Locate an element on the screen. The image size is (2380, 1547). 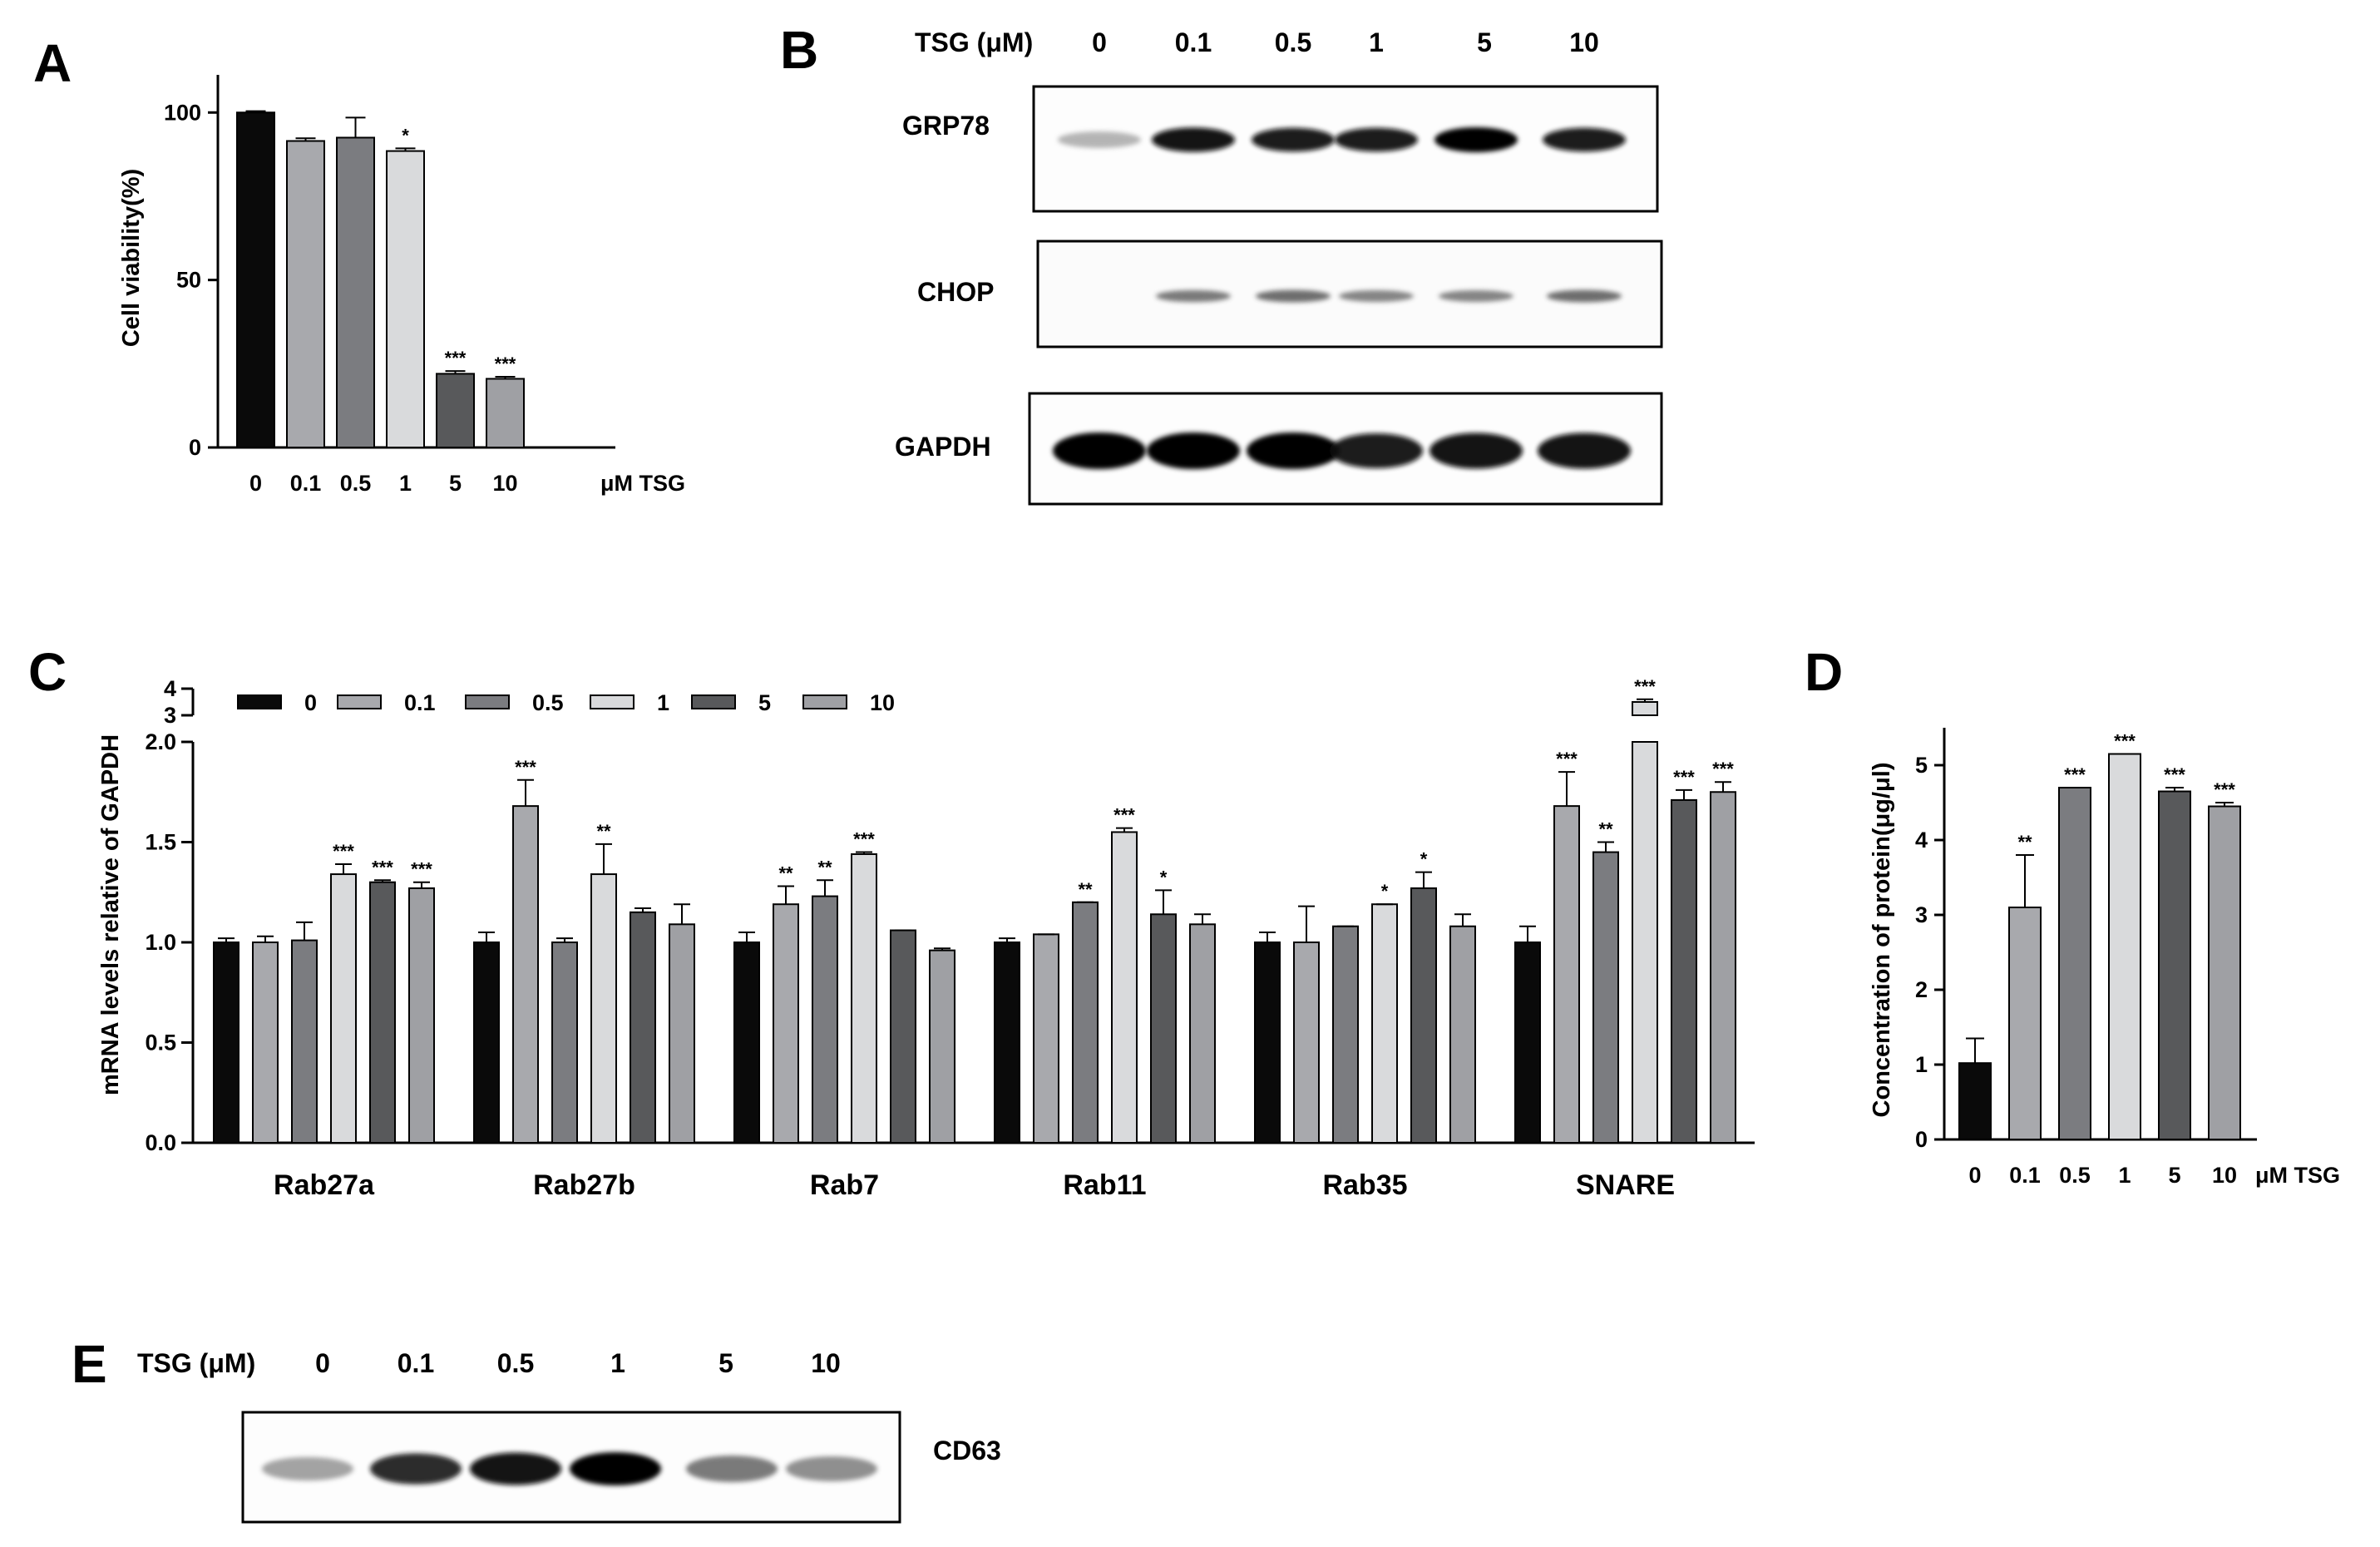
legend-label: 0 is located at coordinates (310, 702).